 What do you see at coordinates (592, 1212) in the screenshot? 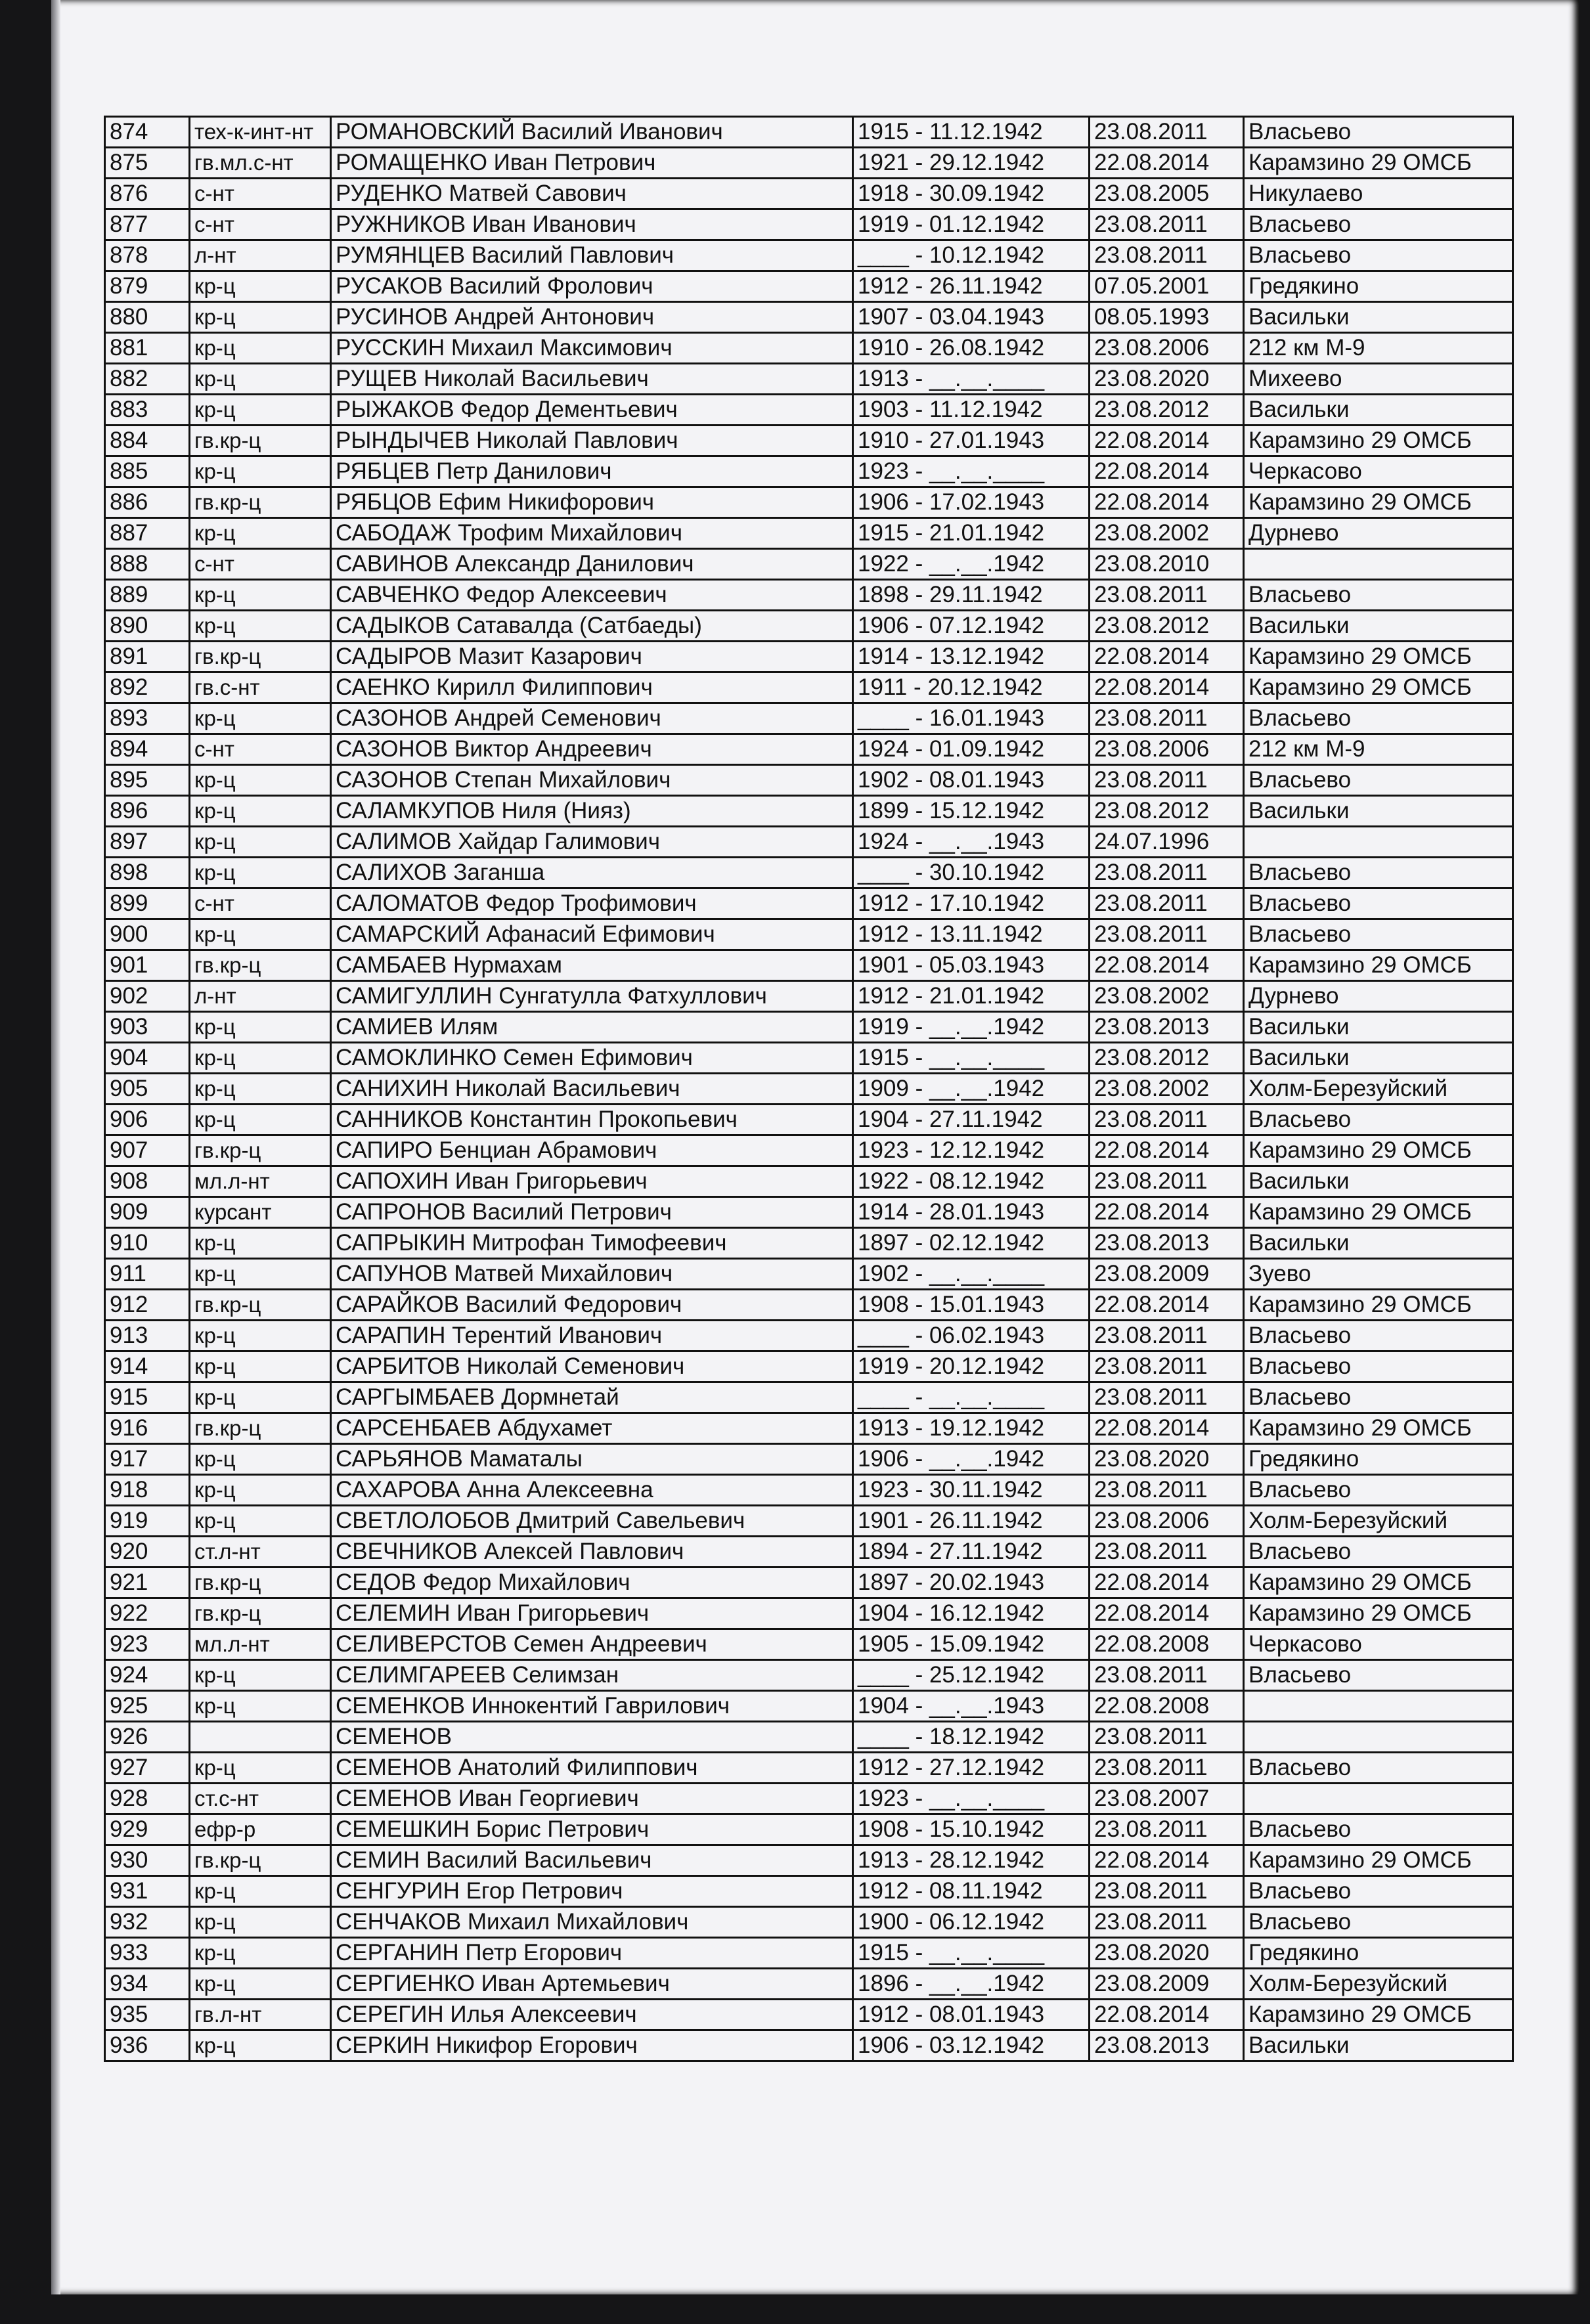
I see `full-name-cell: САПРОНОВ Василий Петрович` at bounding box center [592, 1212].